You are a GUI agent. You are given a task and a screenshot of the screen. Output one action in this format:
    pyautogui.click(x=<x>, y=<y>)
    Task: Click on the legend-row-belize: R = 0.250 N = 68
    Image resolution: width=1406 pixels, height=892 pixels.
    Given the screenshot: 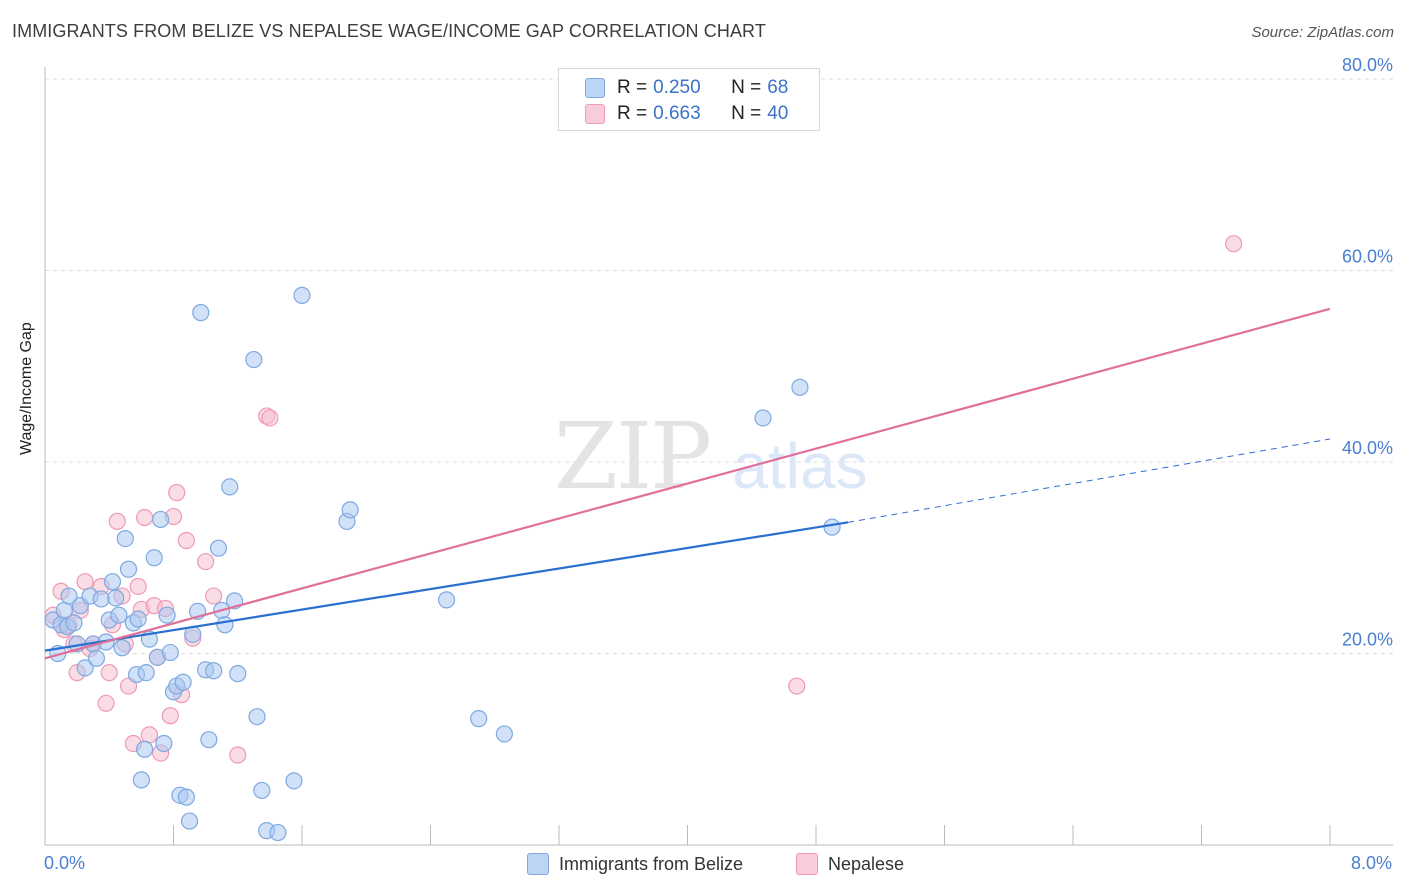 What is the action you would take?
    pyautogui.click(x=686, y=88)
    